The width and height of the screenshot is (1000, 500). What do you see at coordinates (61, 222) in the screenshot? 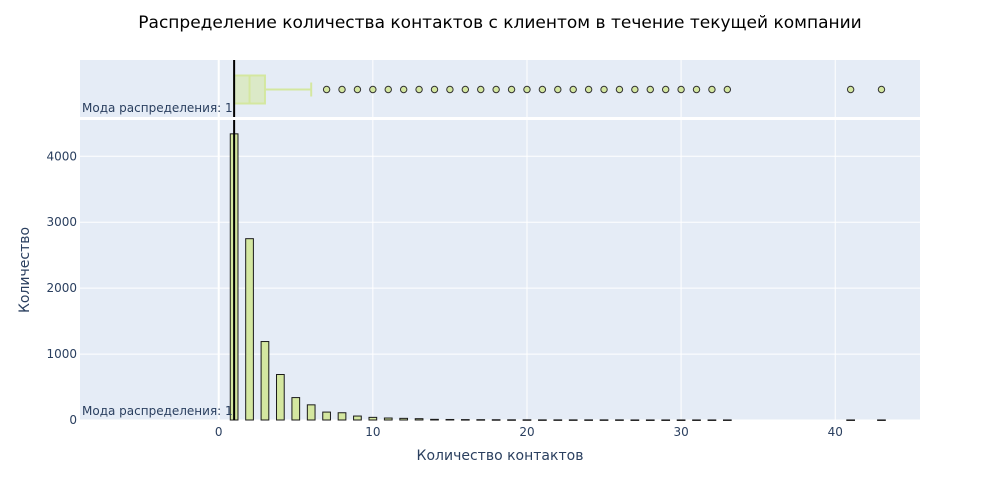
I see `y-tick-label: 3000` at bounding box center [61, 222].